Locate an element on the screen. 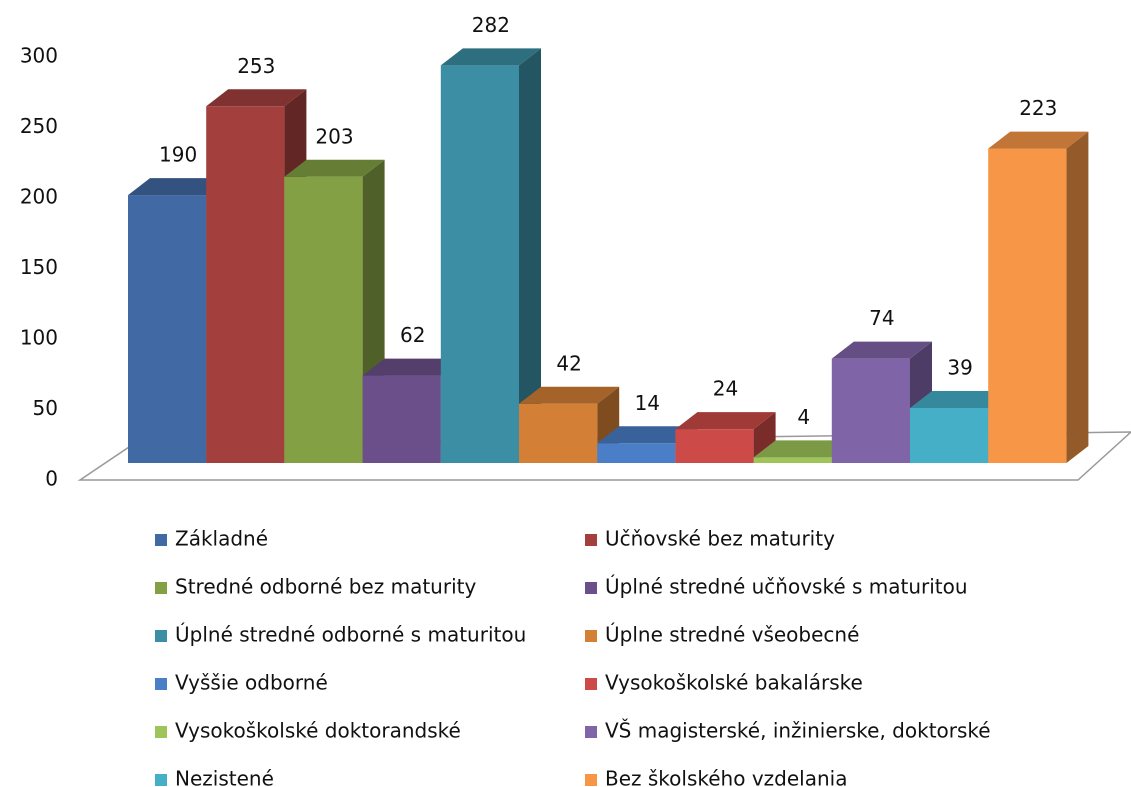 Image resolution: width=1131 pixels, height=787 pixels. legend-label: Základné is located at coordinates (221, 539).